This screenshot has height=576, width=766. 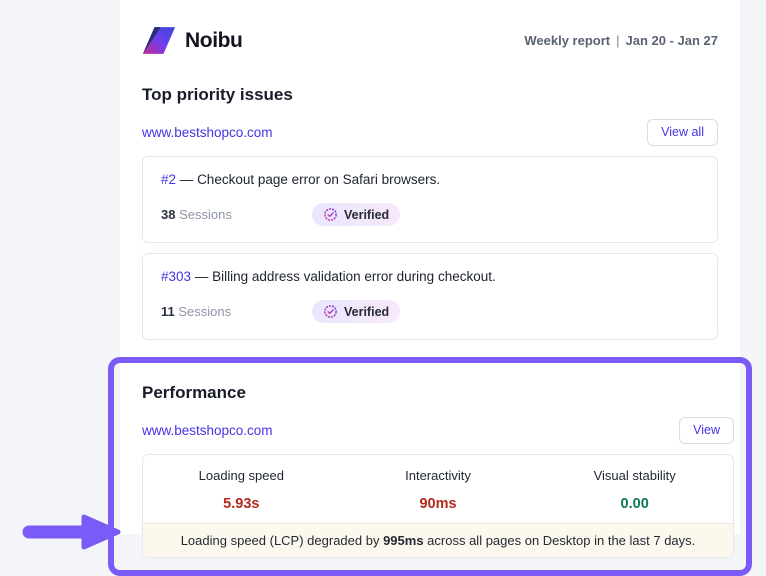 What do you see at coordinates (241, 504) in the screenshot?
I see `metric-value: 5.93s` at bounding box center [241, 504].